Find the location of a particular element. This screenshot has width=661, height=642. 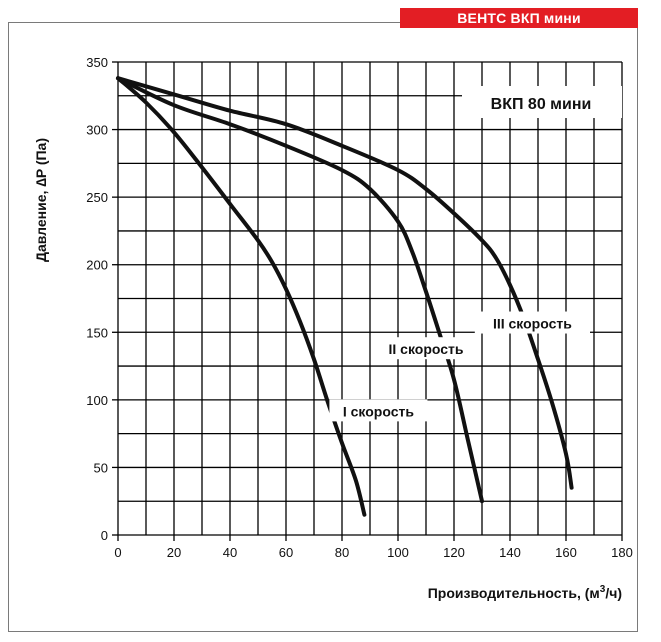

x-tick-label: 100 is located at coordinates (398, 552).